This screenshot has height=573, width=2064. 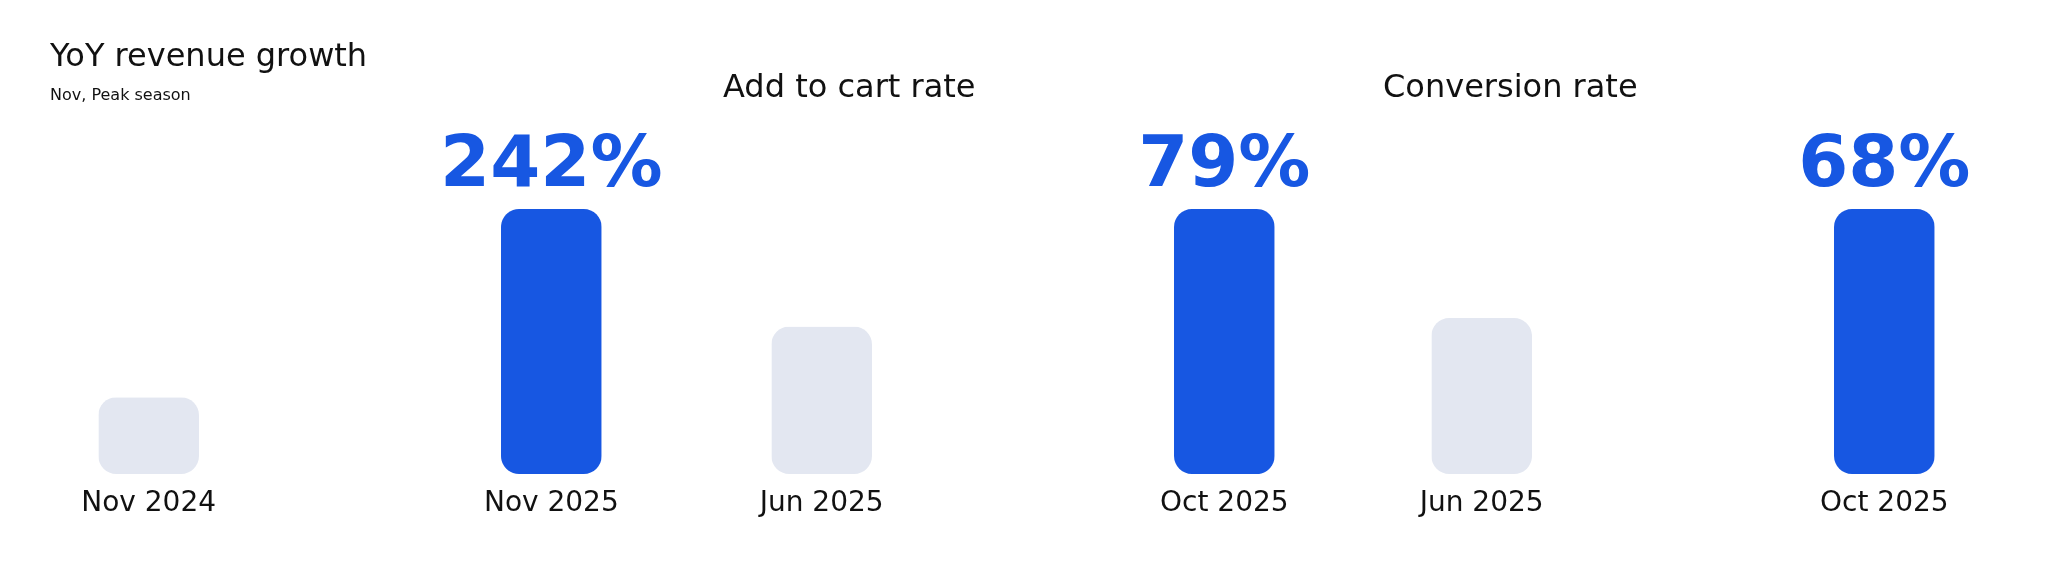 What do you see at coordinates (120, 94) in the screenshot?
I see `chart-subtitle: Nov, Peak season` at bounding box center [120, 94].